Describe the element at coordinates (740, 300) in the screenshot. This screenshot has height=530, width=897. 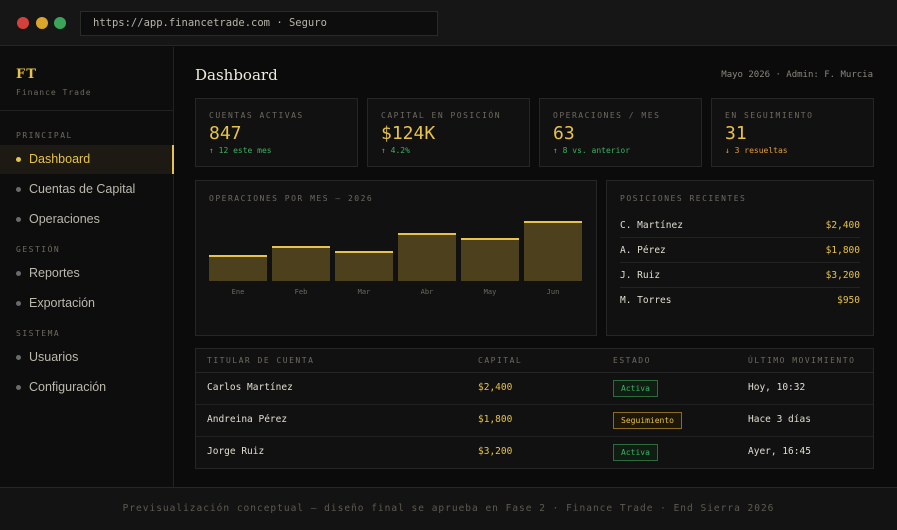
I see `position-row: M. Torres $950` at that location.